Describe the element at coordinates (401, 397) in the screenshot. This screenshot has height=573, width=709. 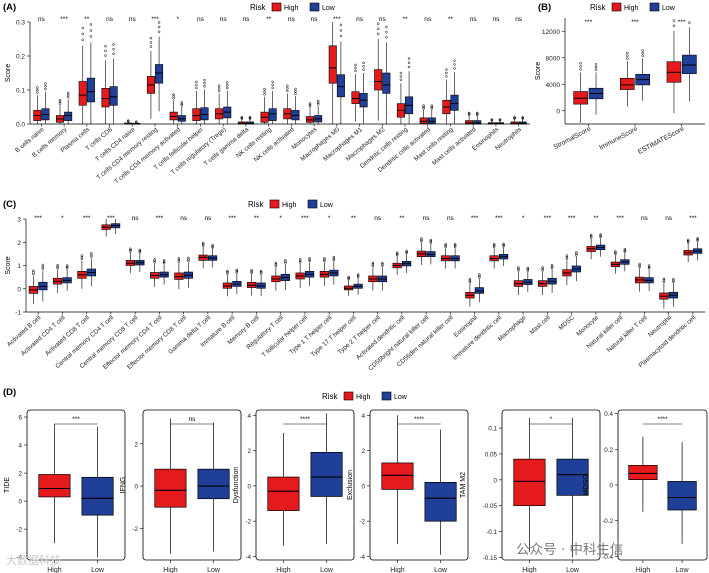
I see `legend-label-low: Low` at that location.